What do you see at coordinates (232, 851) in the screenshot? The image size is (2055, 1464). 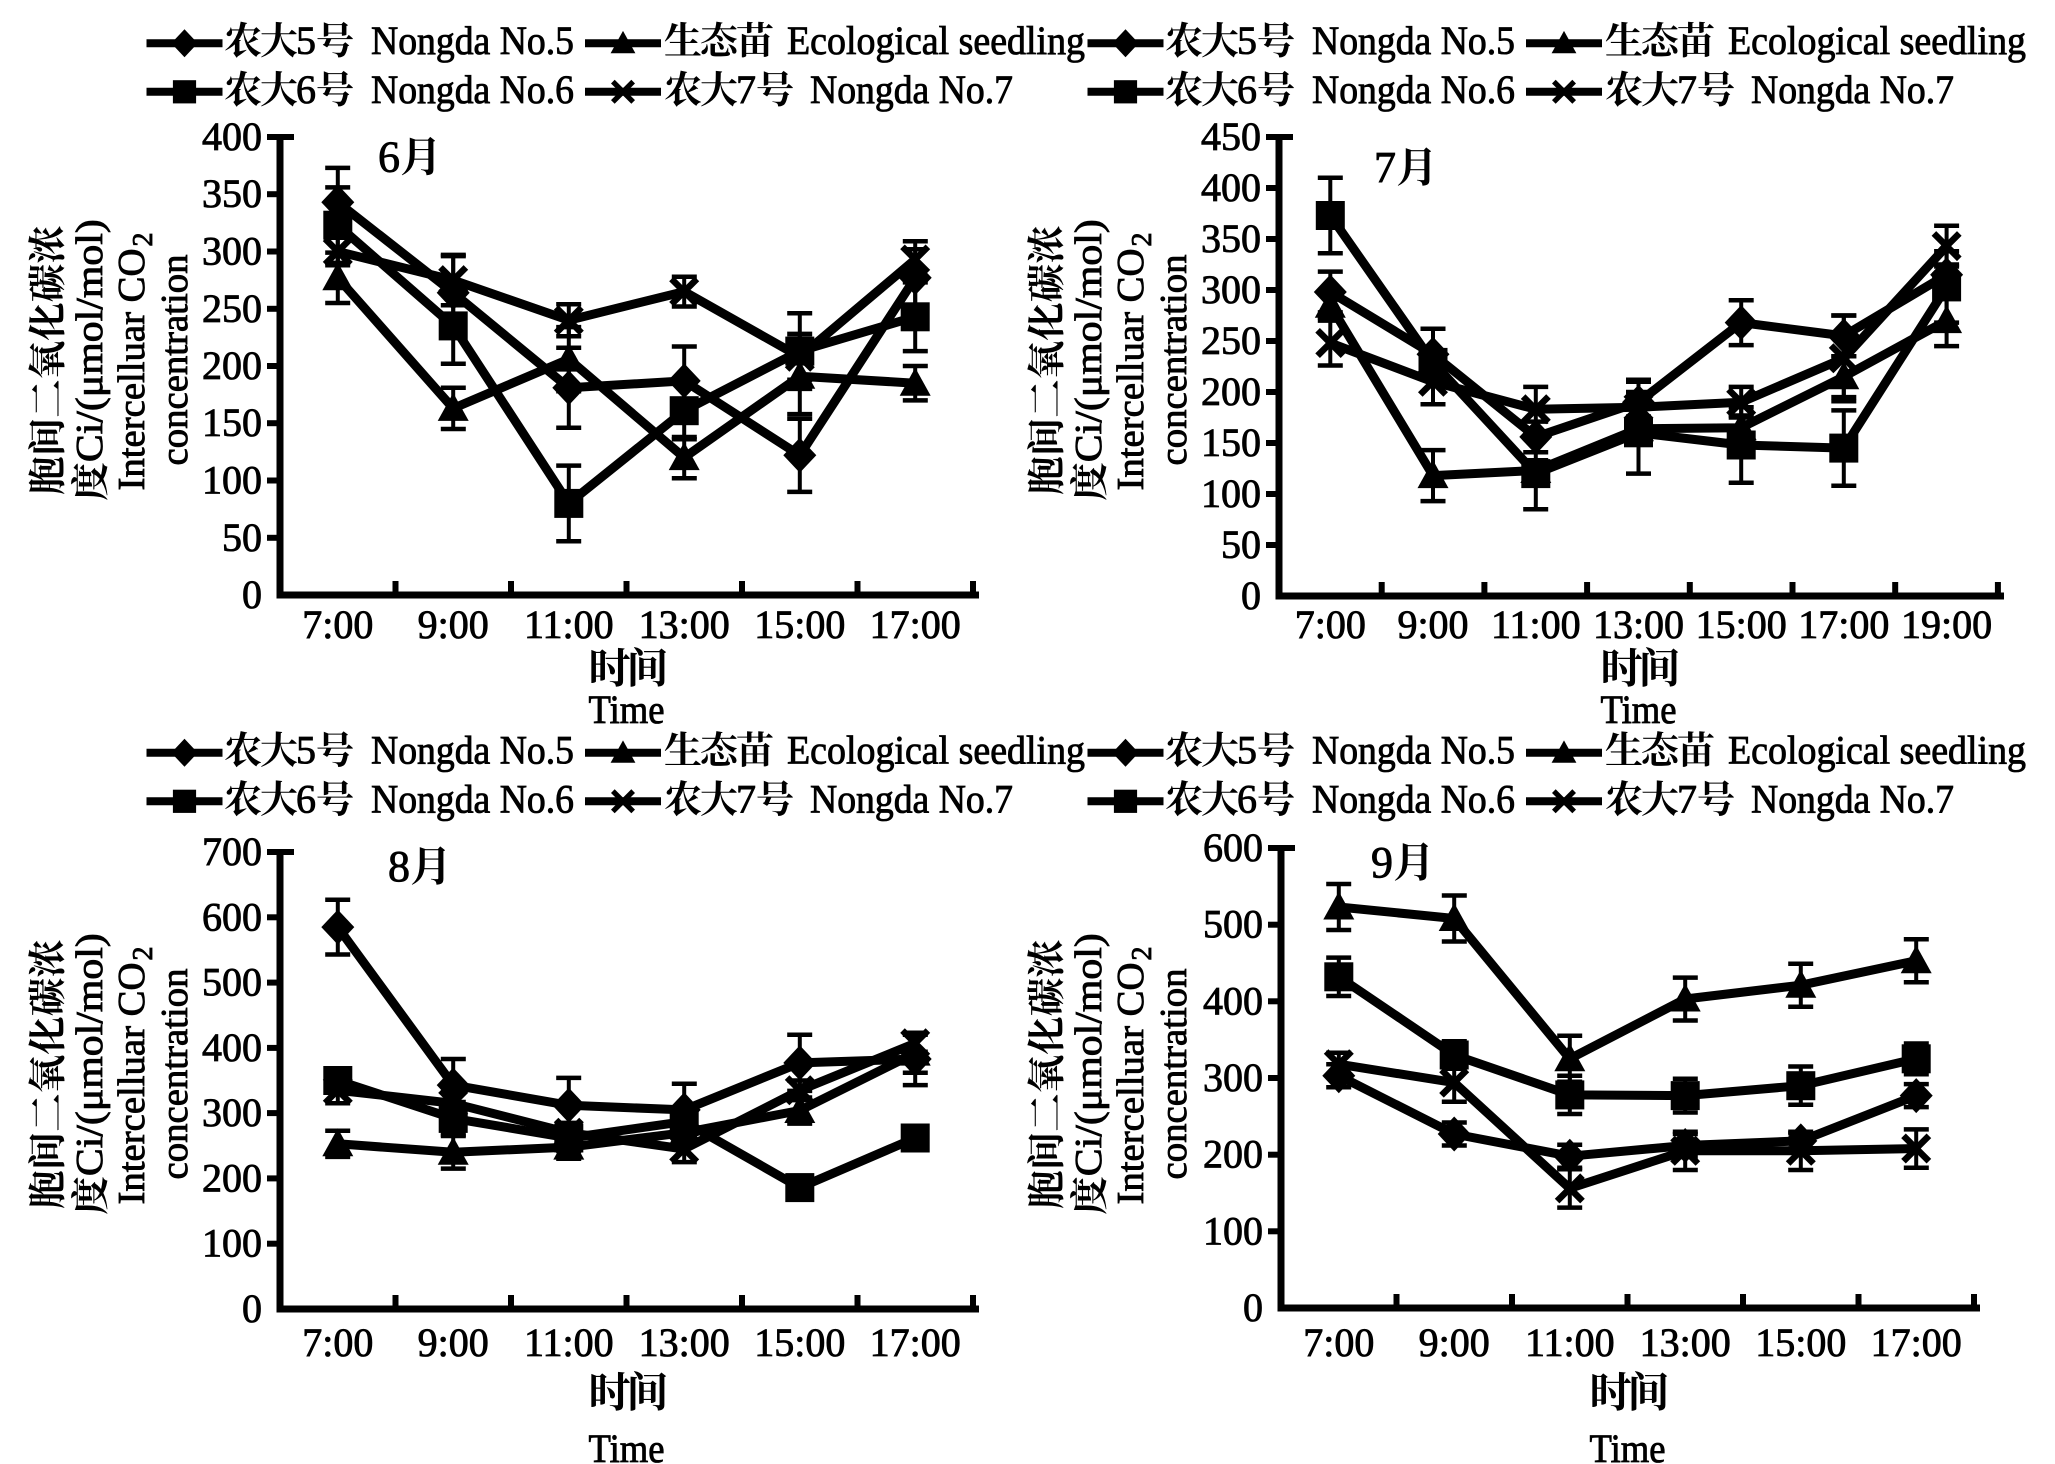 I see `svg-text: 700` at bounding box center [232, 851].